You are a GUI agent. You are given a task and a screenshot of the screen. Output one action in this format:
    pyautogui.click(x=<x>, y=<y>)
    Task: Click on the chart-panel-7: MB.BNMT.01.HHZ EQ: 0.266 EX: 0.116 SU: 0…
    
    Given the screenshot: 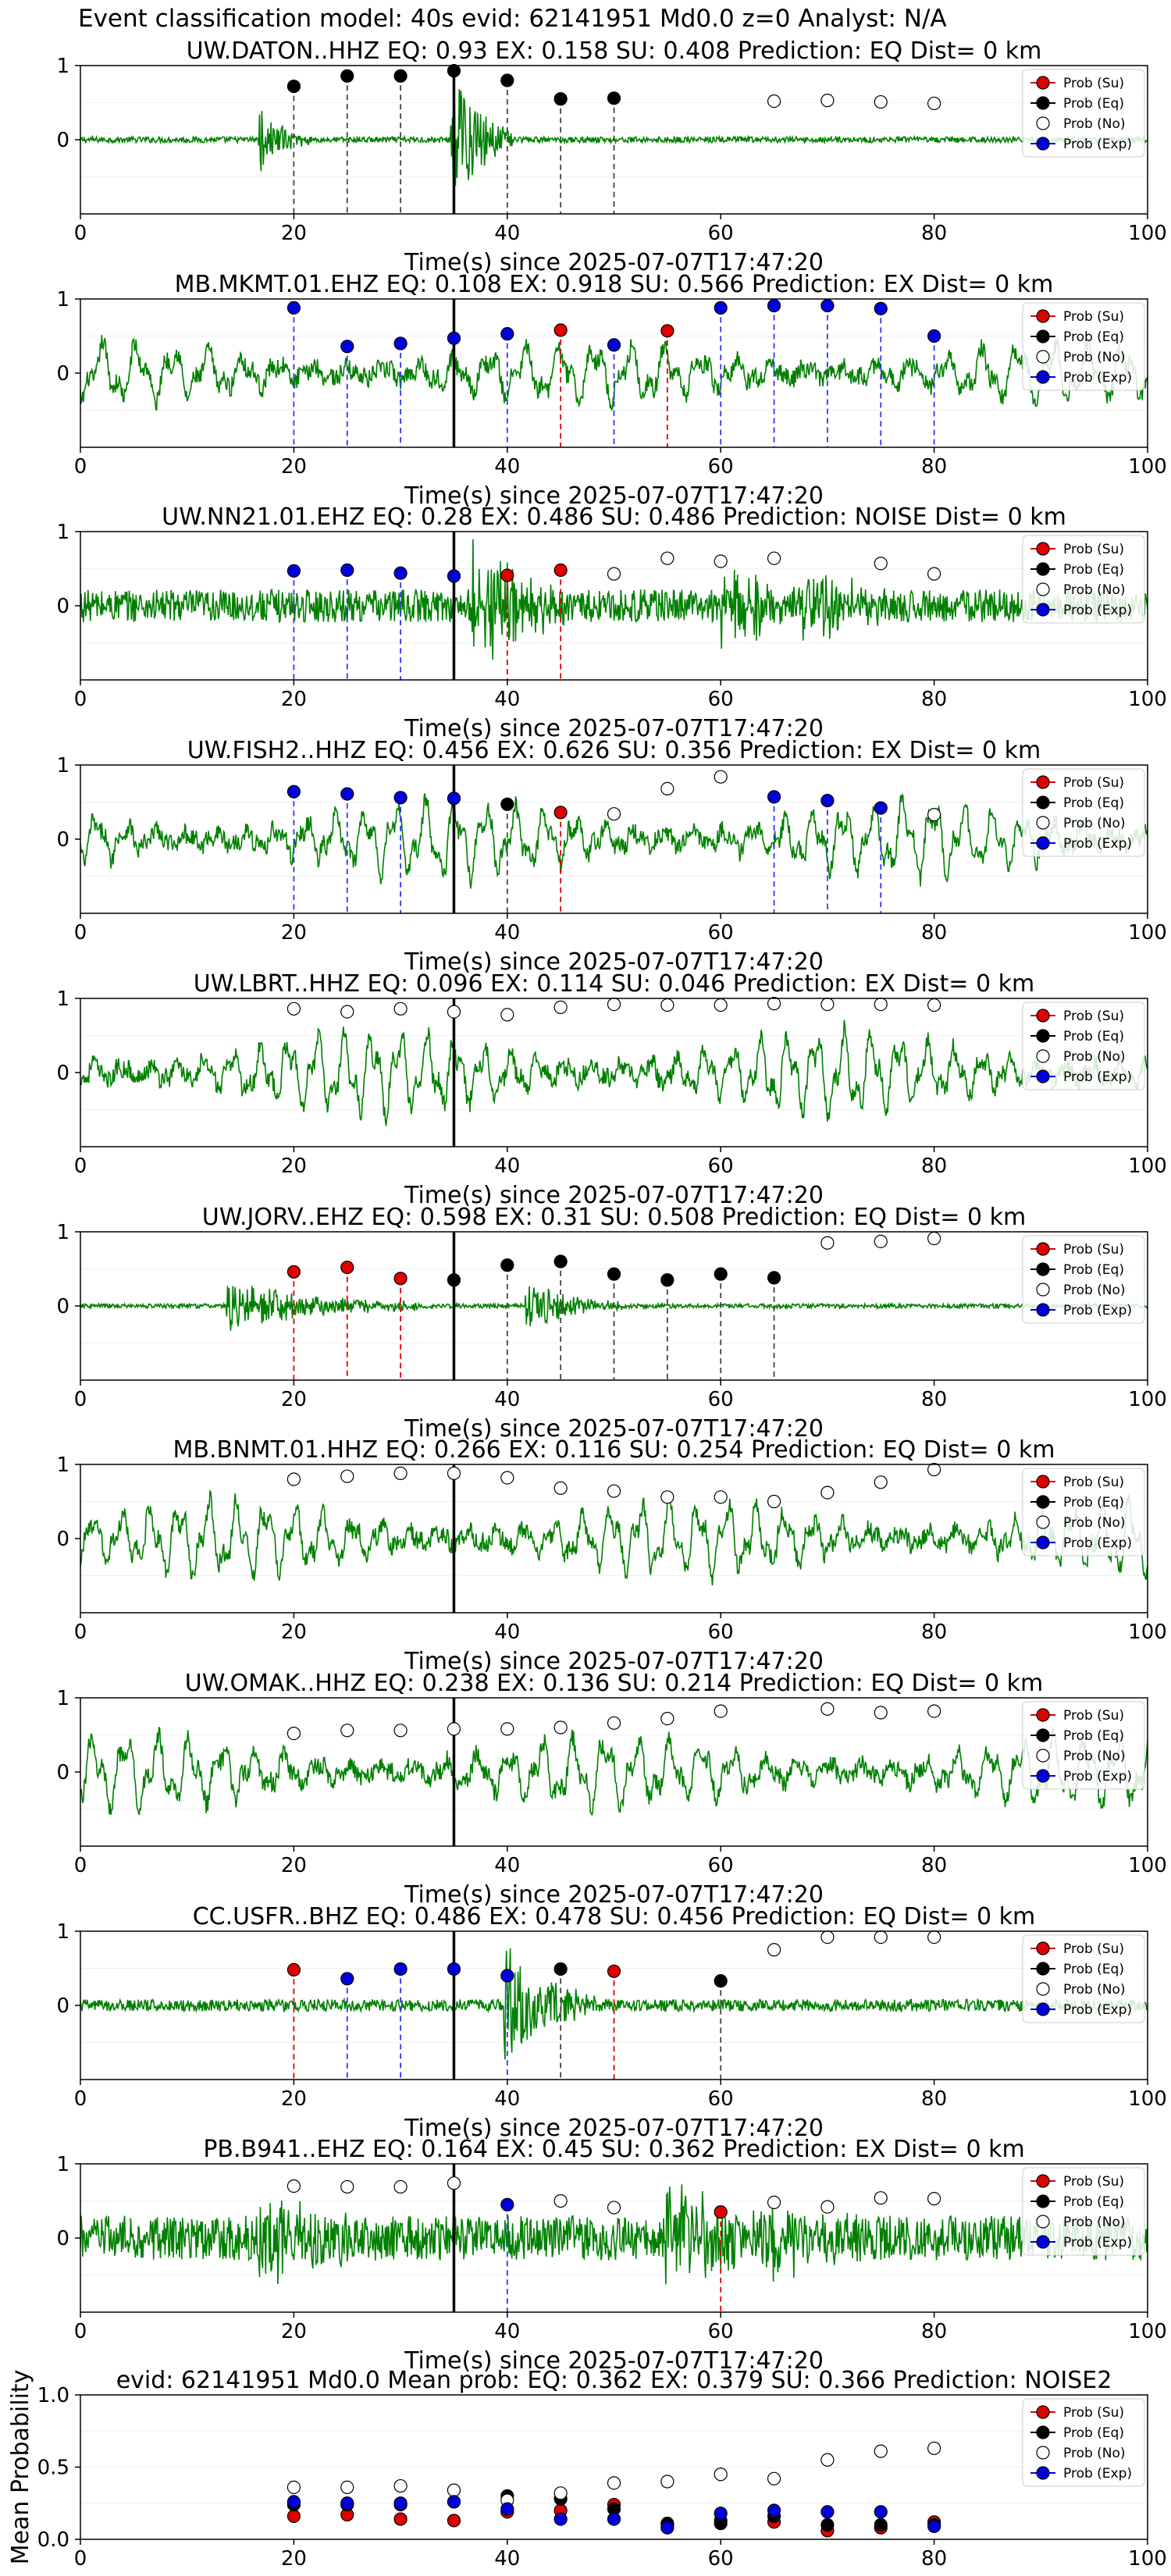 What is the action you would take?
    pyautogui.click(x=611, y=1555)
    